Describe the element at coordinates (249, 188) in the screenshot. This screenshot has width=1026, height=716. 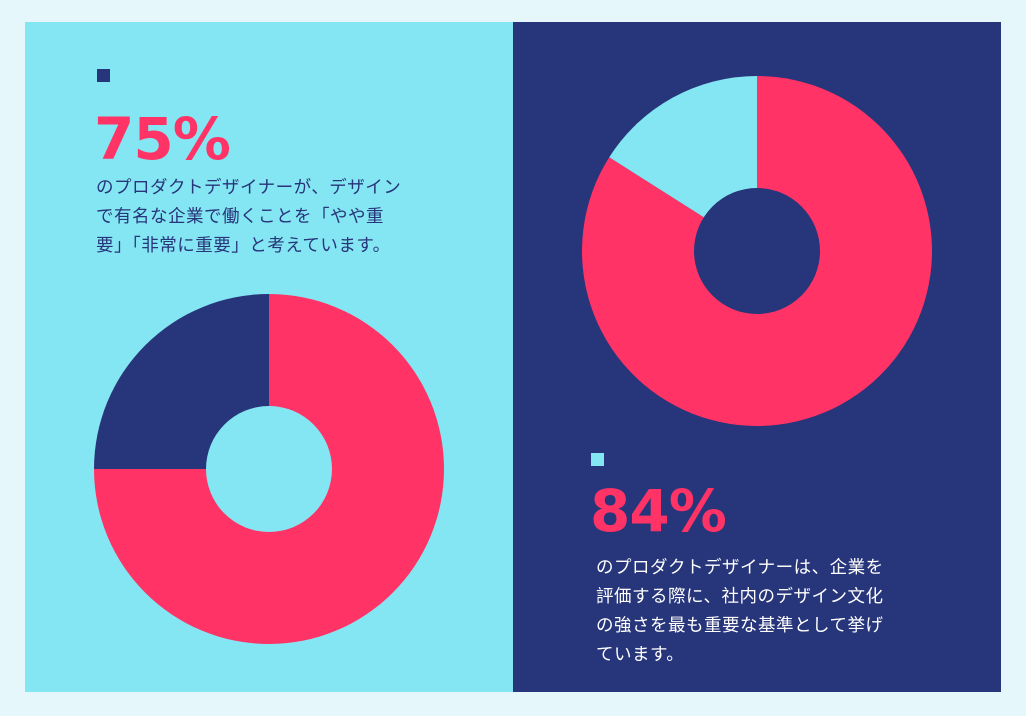
I see `left-caption-line-1: のプロダクトデザイナーが、デザイン` at that location.